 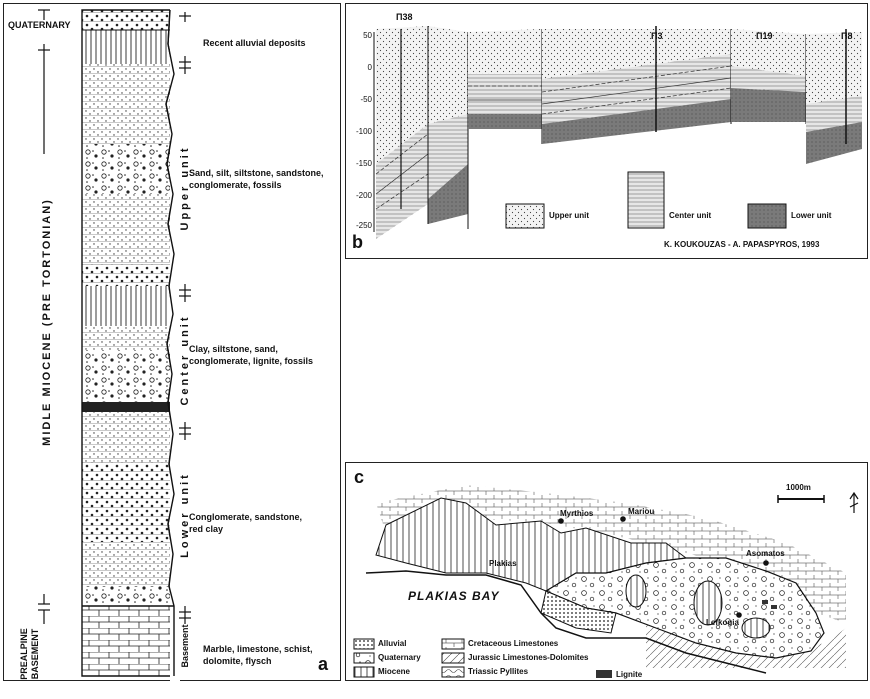 What do you see at coordinates (233, 349) in the screenshot?
I see `desc-center-1: Clay, siltstone, sand,` at bounding box center [233, 349].